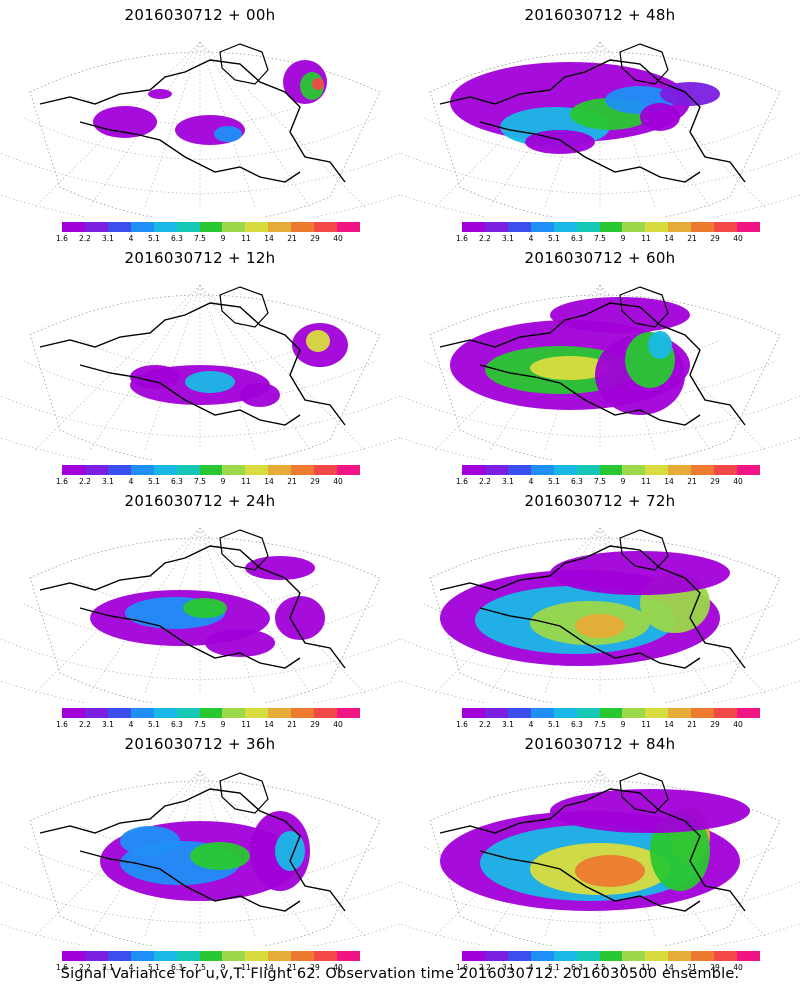 The height and width of the screenshot is (1000, 800). I want to click on panel-title: 2016030712 + 48h, so click(600, 15).